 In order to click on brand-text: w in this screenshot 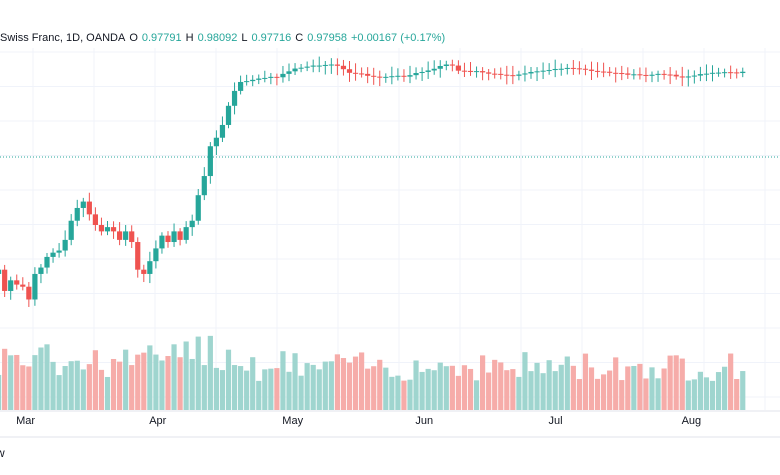, I will do `click(2, 453)`.